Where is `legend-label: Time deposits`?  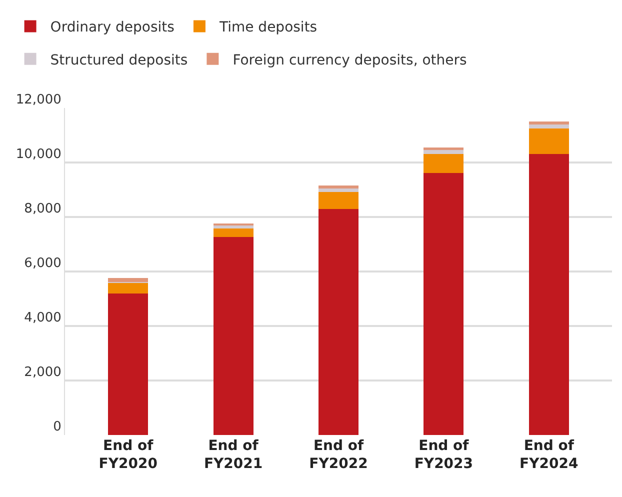
legend-label: Time deposits is located at coordinates (268, 28).